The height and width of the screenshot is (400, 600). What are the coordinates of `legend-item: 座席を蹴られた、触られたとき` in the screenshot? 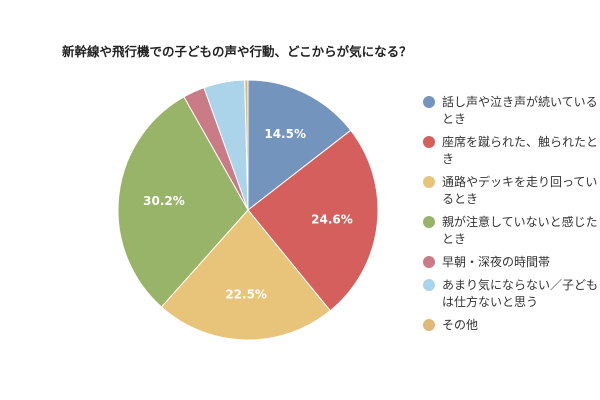 It's located at (510, 151).